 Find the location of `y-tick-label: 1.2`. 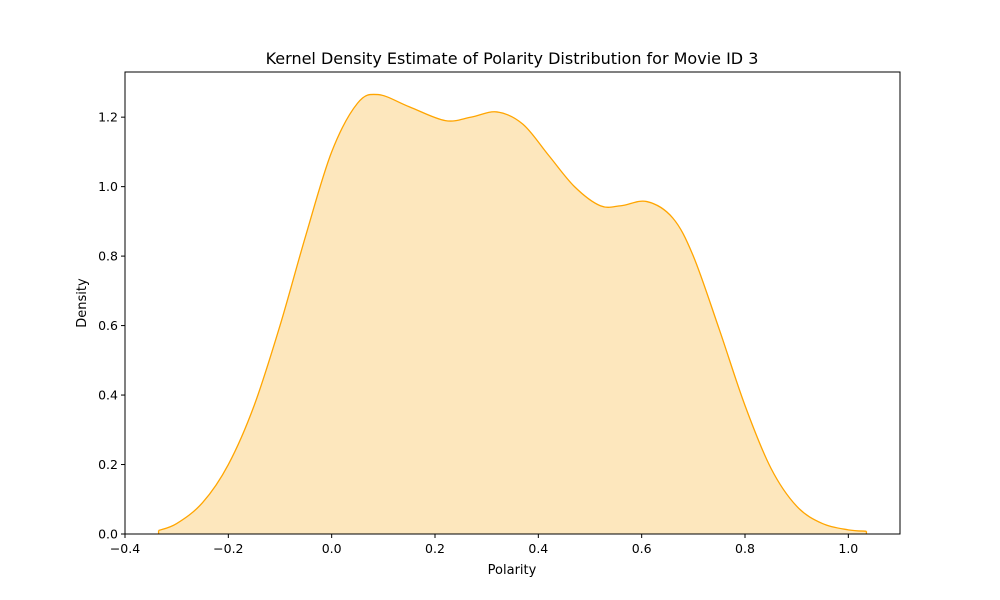

y-tick-label: 1.2 is located at coordinates (108, 117).